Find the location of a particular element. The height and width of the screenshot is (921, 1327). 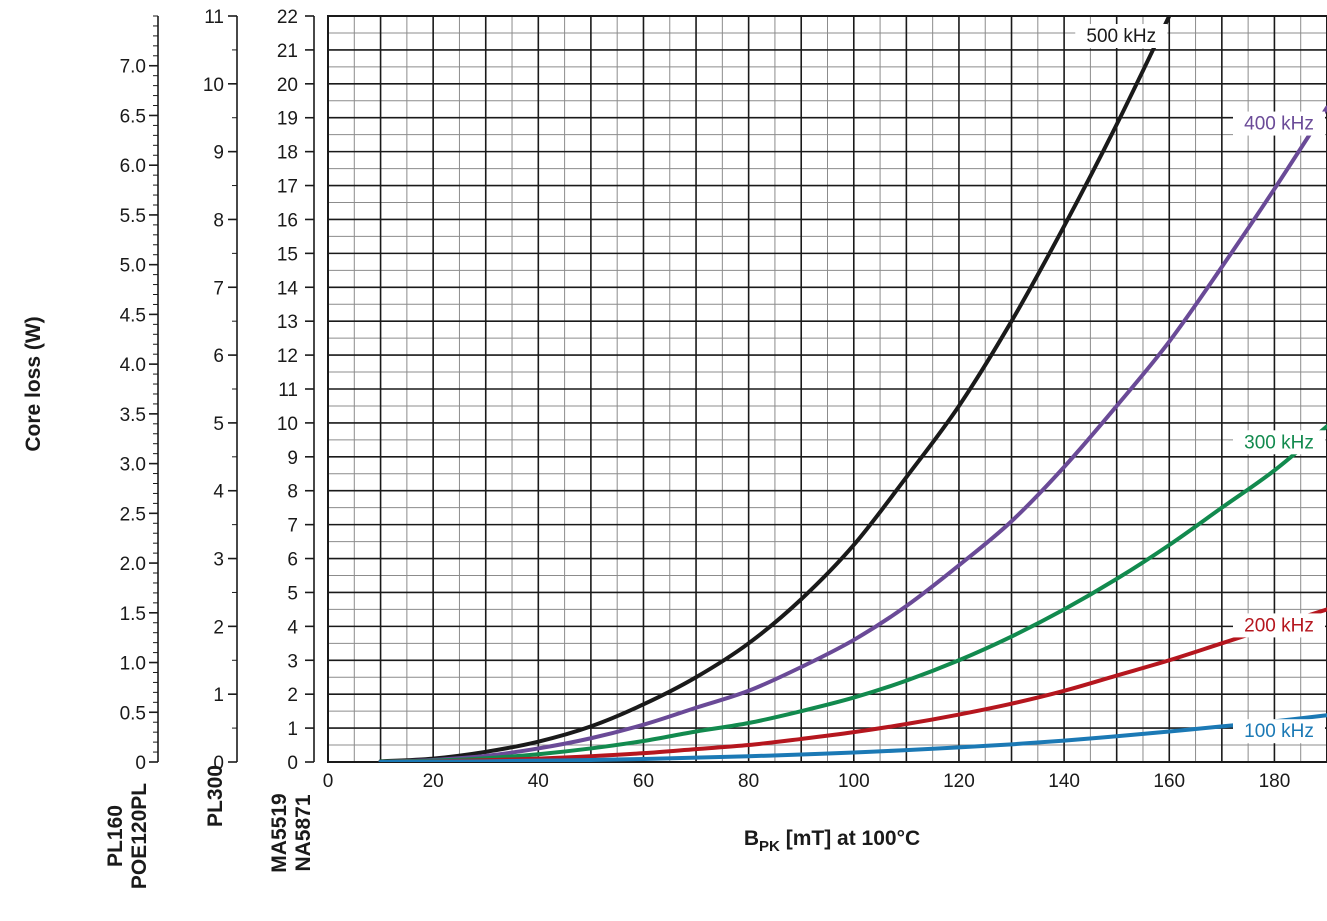

x-tick-label: 180 is located at coordinates (1275, 781).